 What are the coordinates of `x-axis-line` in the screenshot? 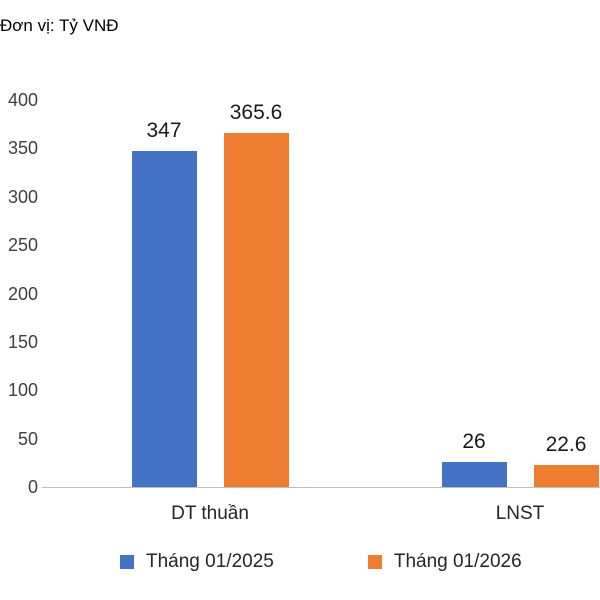 It's located at (321, 487).